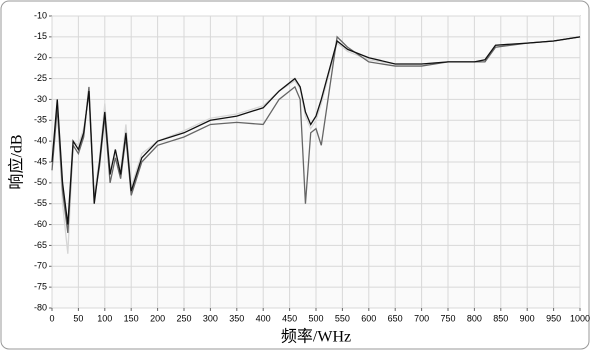 The height and width of the screenshot is (355, 590). I want to click on x-tick-label: 100, so click(104, 318).